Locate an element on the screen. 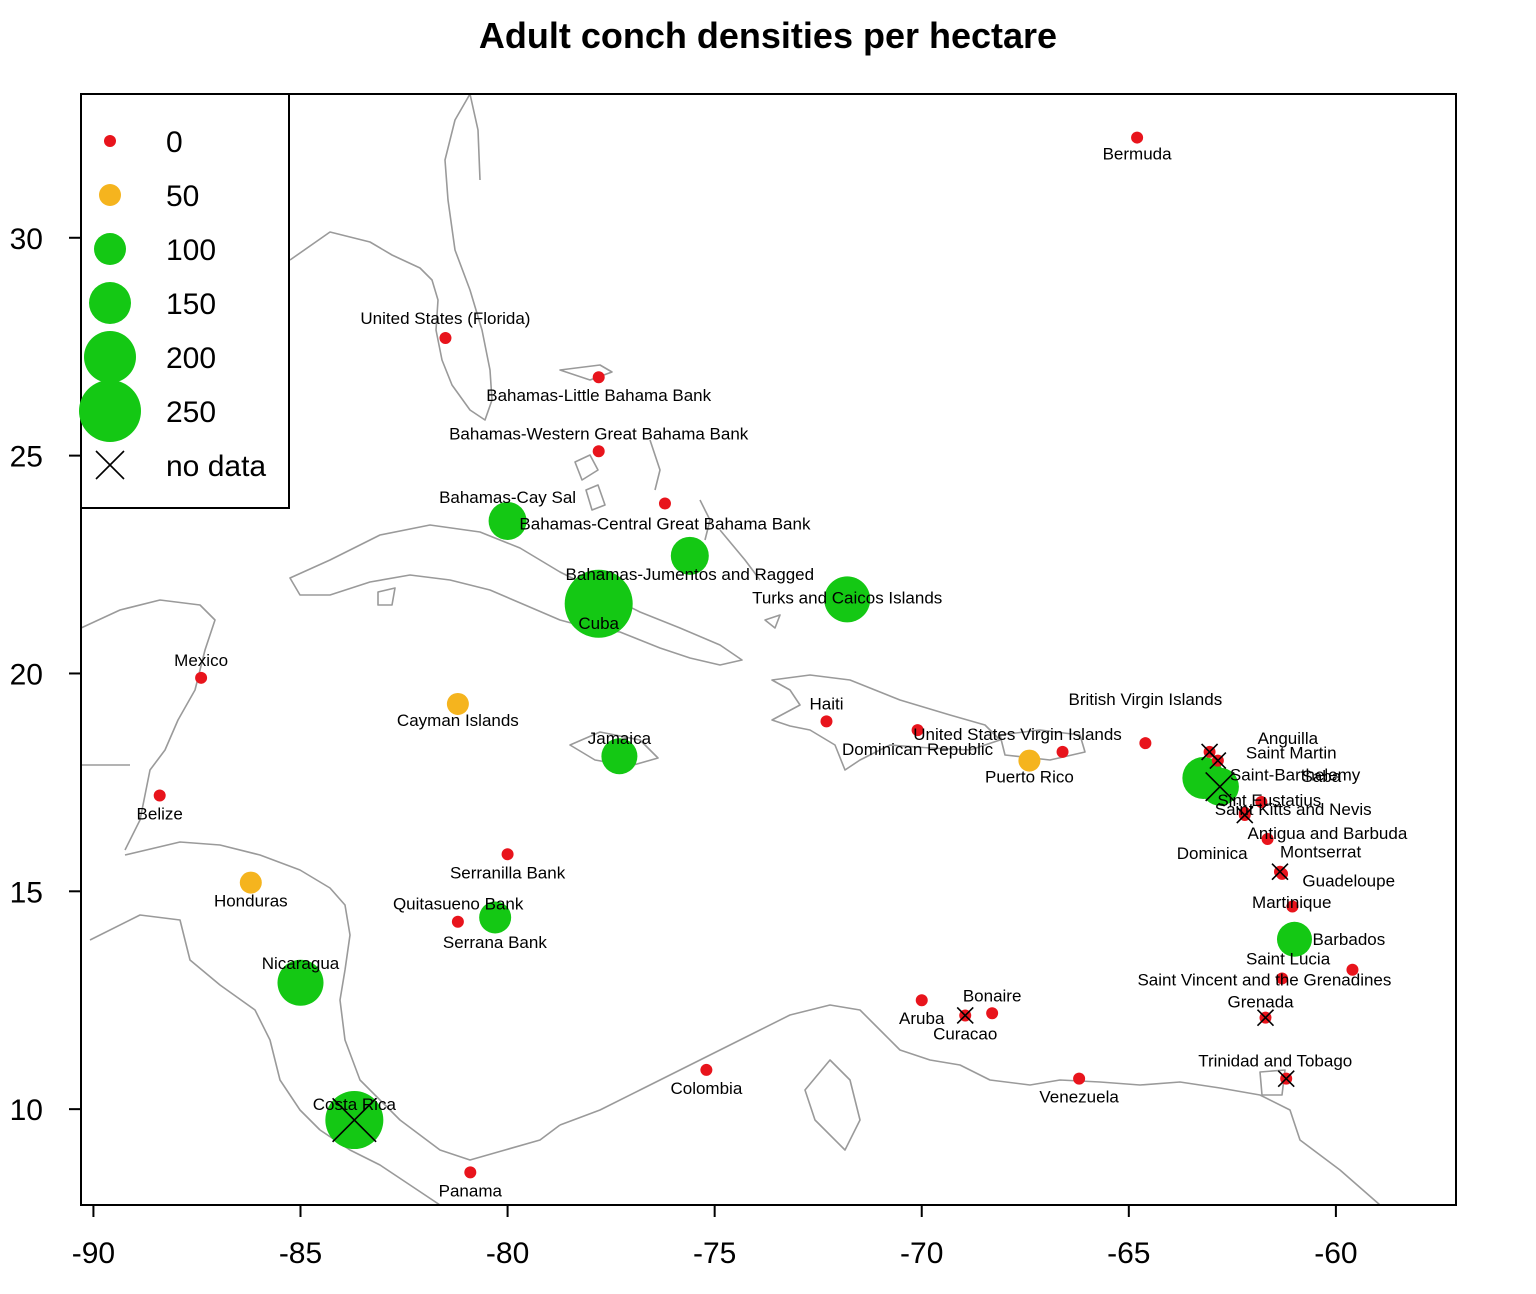  x-tick-label: -80 is located at coordinates (507, 1253).